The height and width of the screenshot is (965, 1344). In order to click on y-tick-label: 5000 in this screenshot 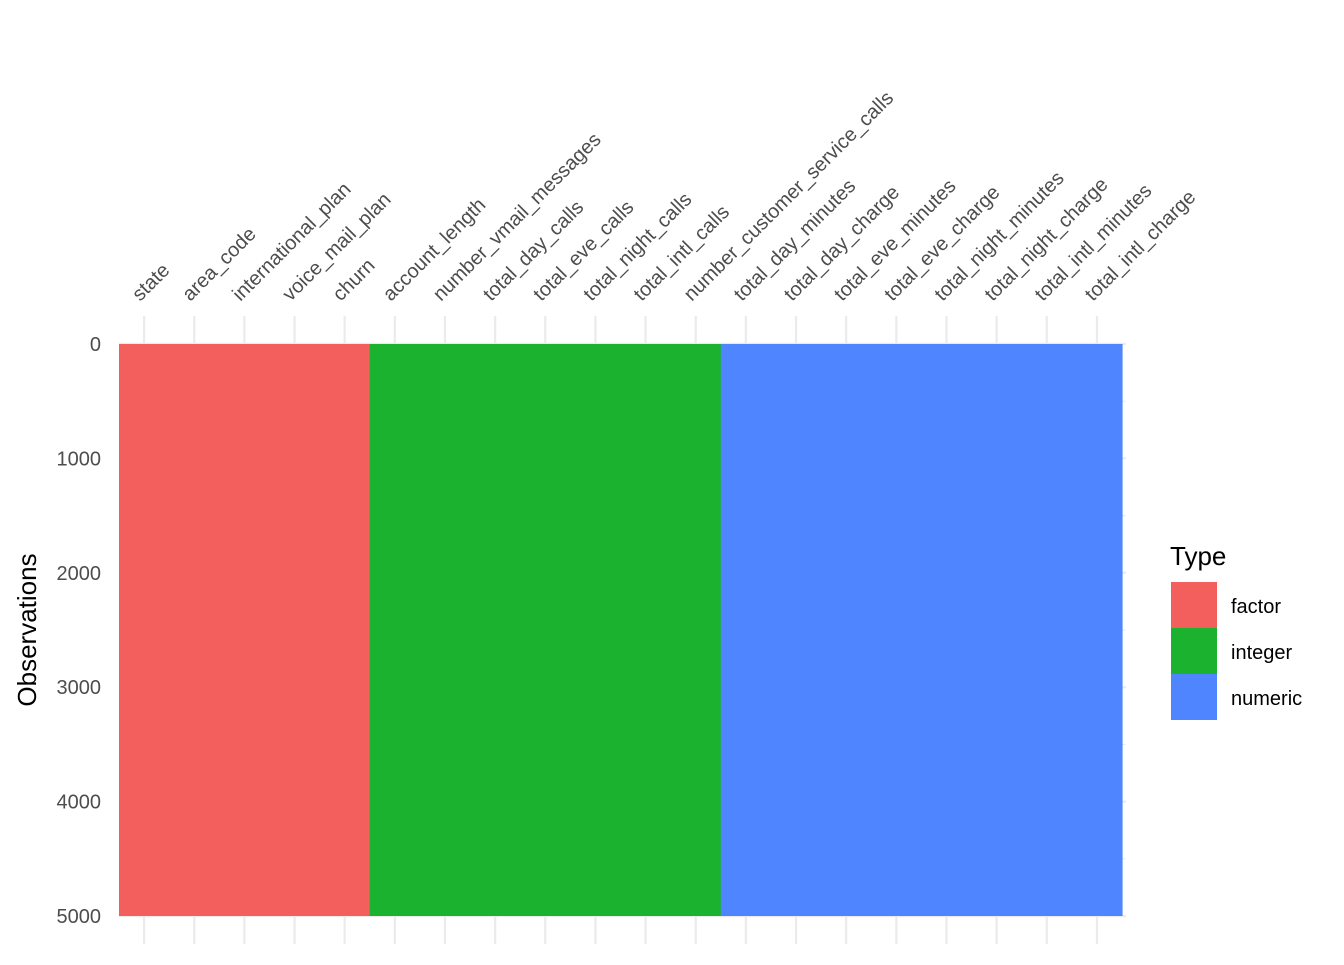, I will do `click(79, 917)`.